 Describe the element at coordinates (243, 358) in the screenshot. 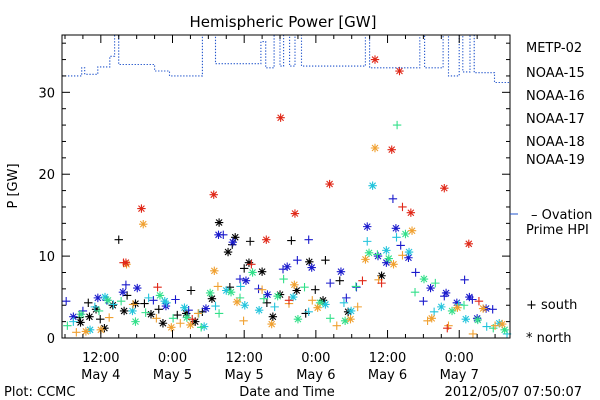

I see `x-tick-time-label: 12:00` at that location.